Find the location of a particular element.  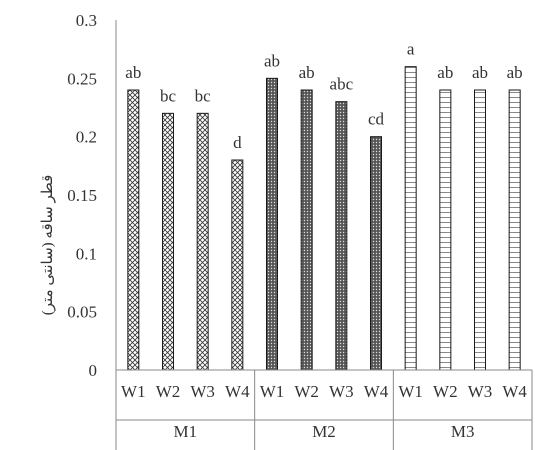

bar-m2-w3 is located at coordinates (341, 236).